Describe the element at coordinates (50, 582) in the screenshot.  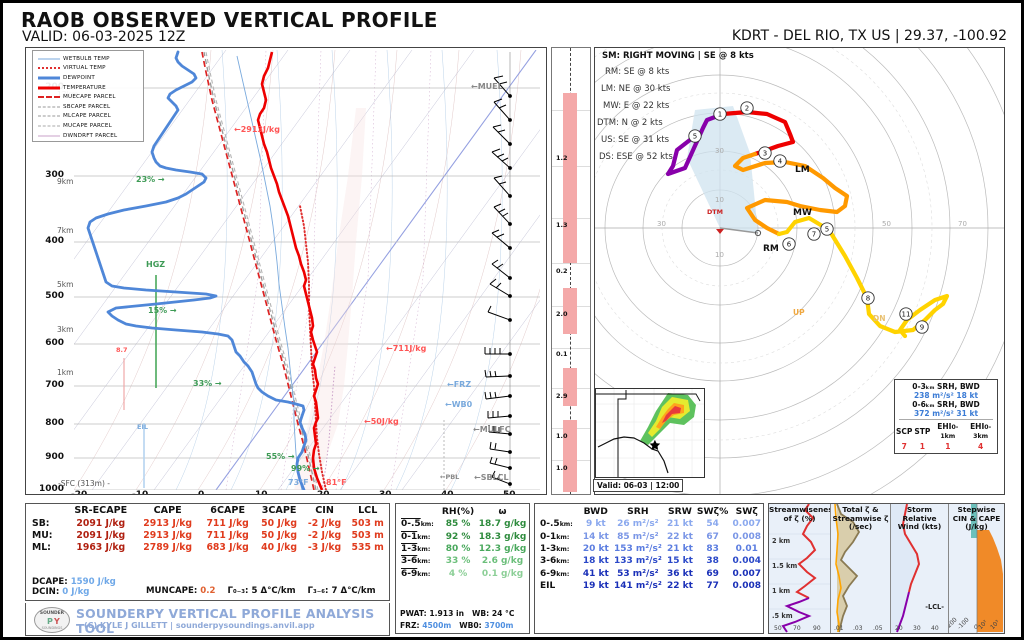
I see `dcape-label: DCAPE:` at that location.